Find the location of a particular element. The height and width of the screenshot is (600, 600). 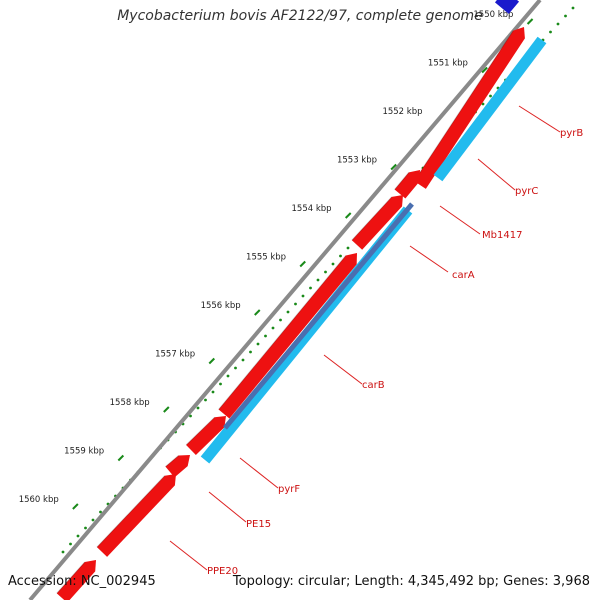

tick-label: 1555 kbp is located at coordinates (266, 258).